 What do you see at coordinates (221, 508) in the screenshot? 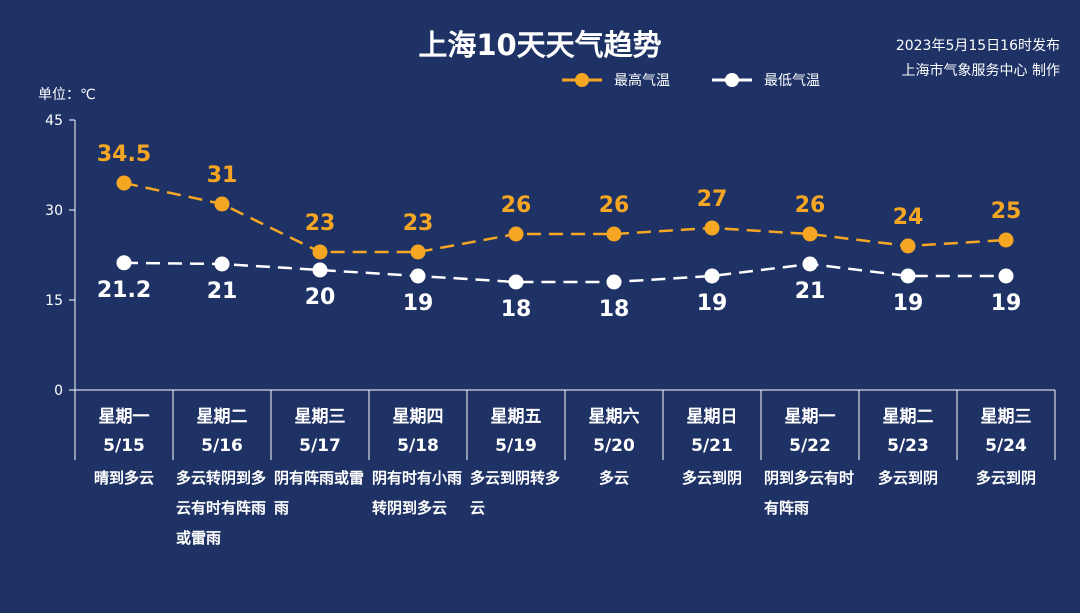
I see `weather-description: 多云转阴到多云有时有阵雨或雷雨` at bounding box center [221, 508].